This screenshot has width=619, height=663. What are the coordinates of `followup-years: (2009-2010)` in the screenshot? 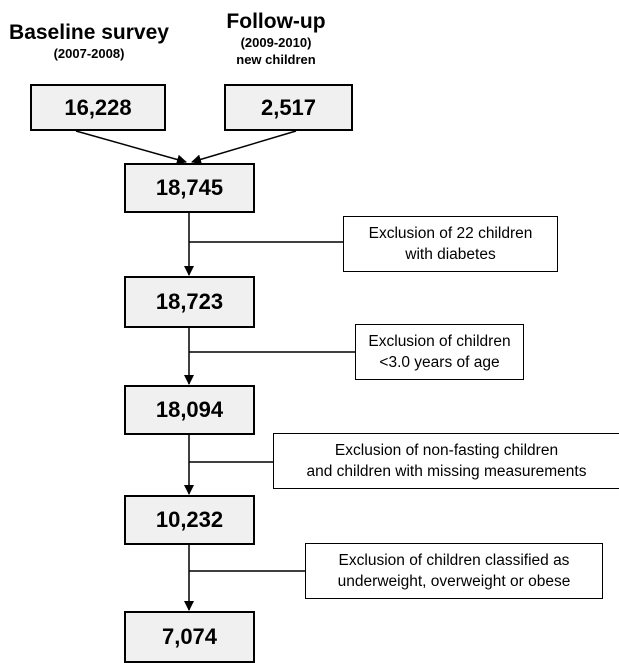 It's located at (276, 42).